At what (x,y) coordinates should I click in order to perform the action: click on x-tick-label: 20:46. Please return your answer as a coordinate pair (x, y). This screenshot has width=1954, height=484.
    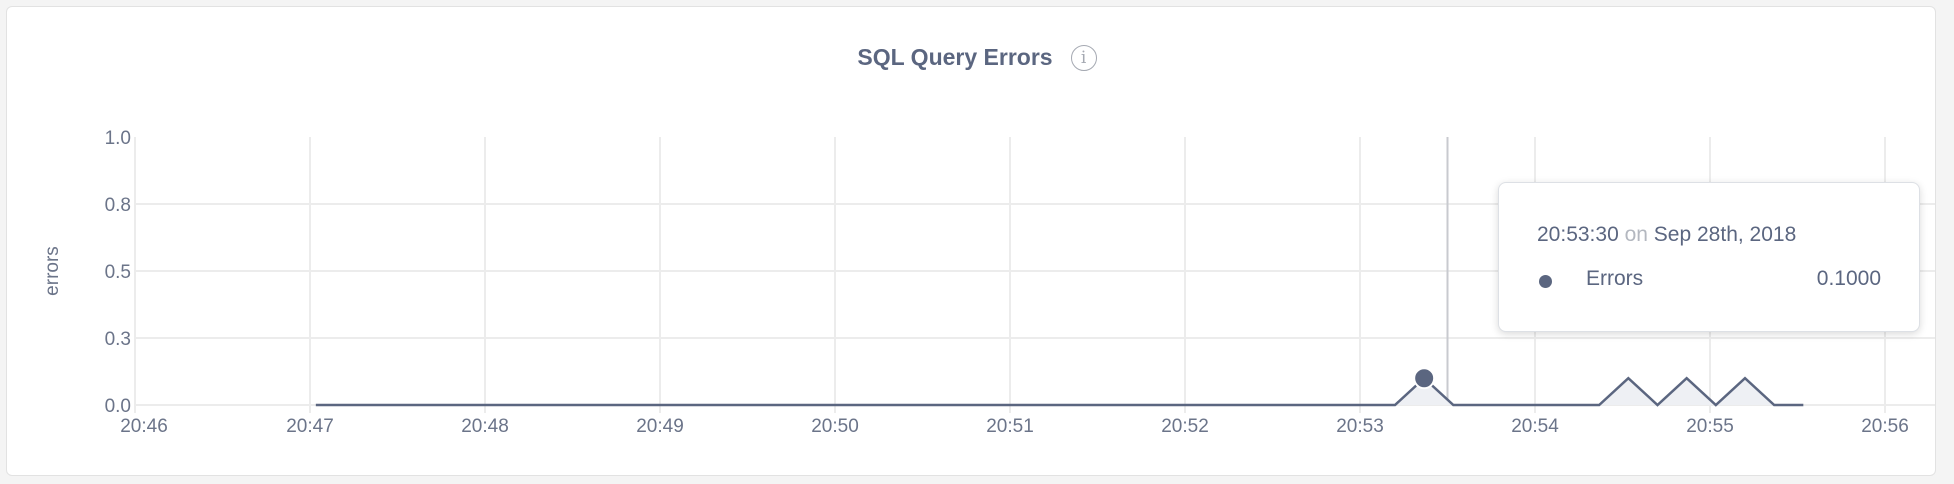
    Looking at the image, I should click on (144, 426).